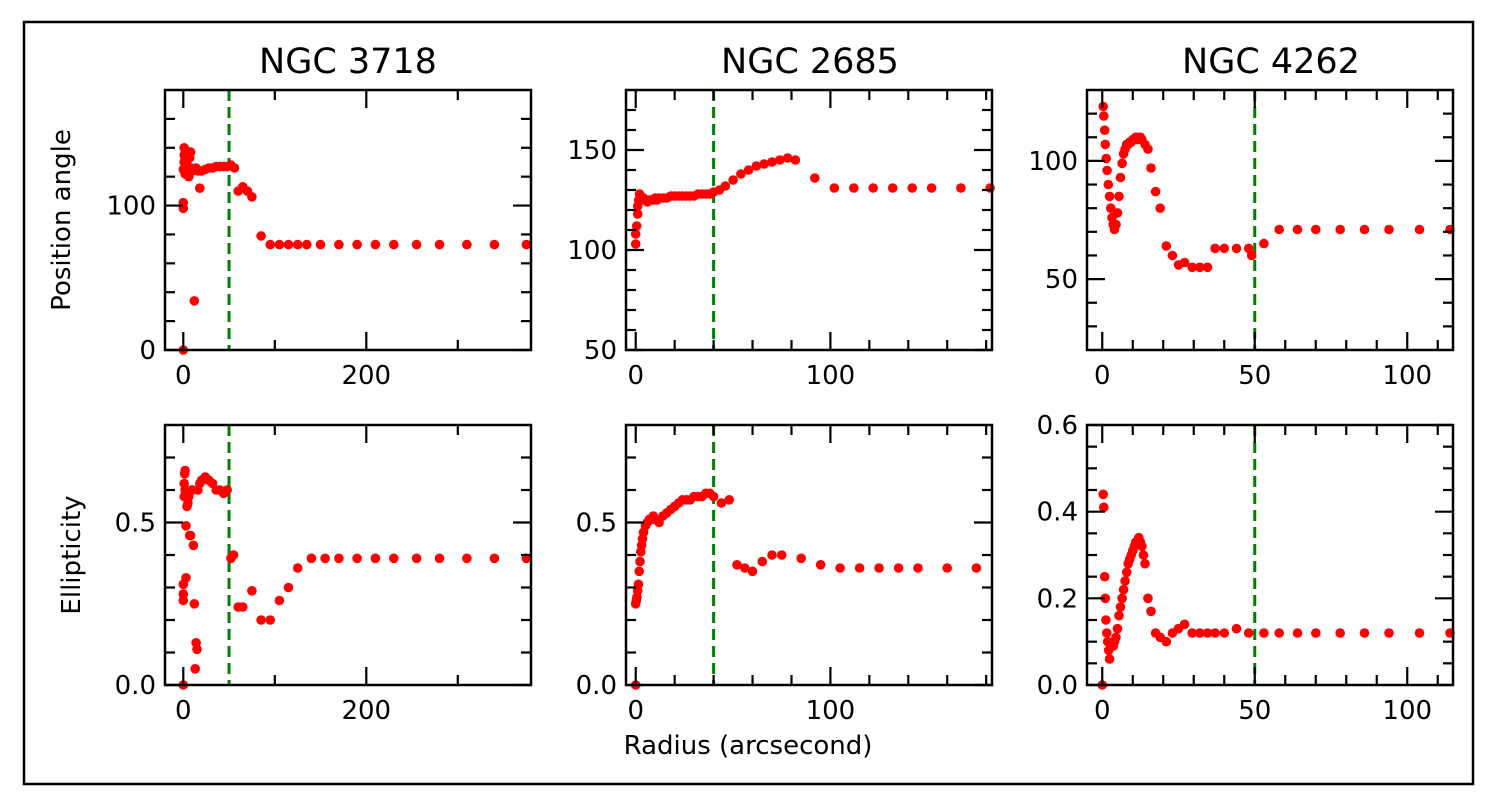  Describe the element at coordinates (1407, 376) in the screenshot. I see `x-tick-label: 100` at that location.